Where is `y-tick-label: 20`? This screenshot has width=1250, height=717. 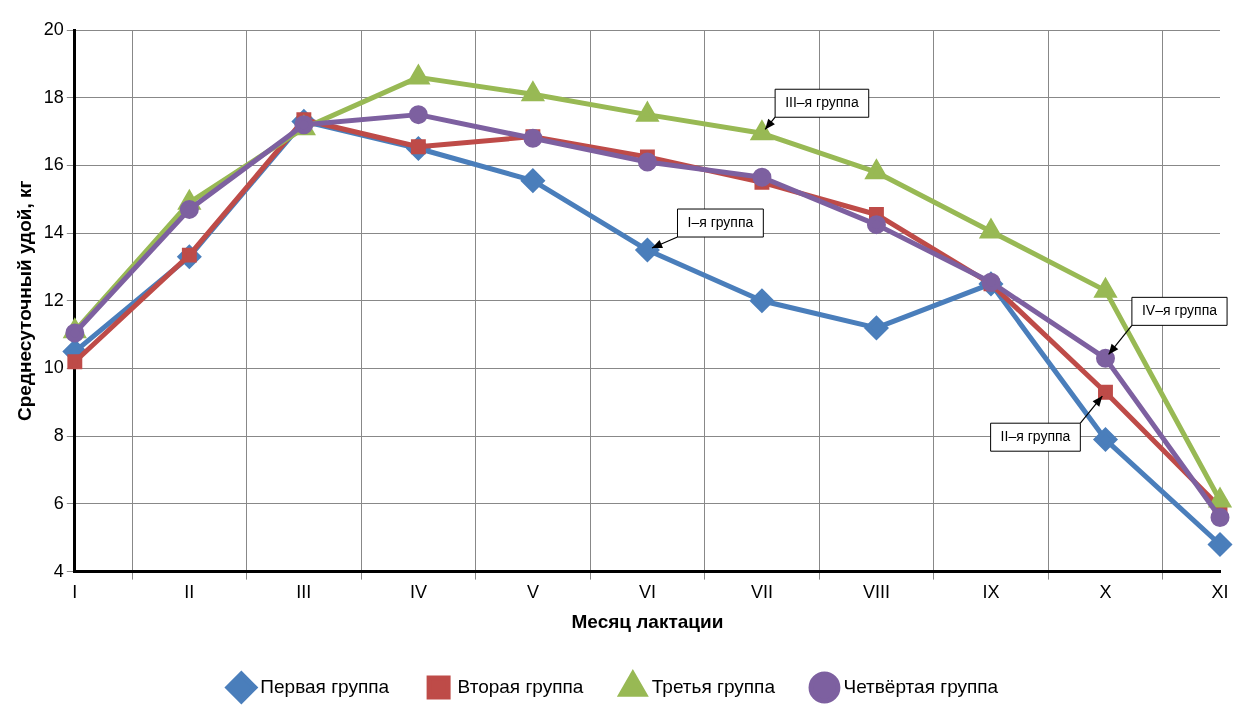 y-tick-label: 20 is located at coordinates (53, 28).